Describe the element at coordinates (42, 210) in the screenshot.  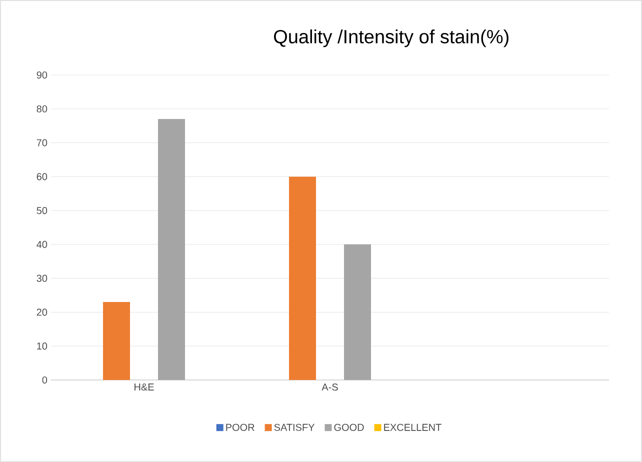
I see `y-tick-label: 50` at that location.